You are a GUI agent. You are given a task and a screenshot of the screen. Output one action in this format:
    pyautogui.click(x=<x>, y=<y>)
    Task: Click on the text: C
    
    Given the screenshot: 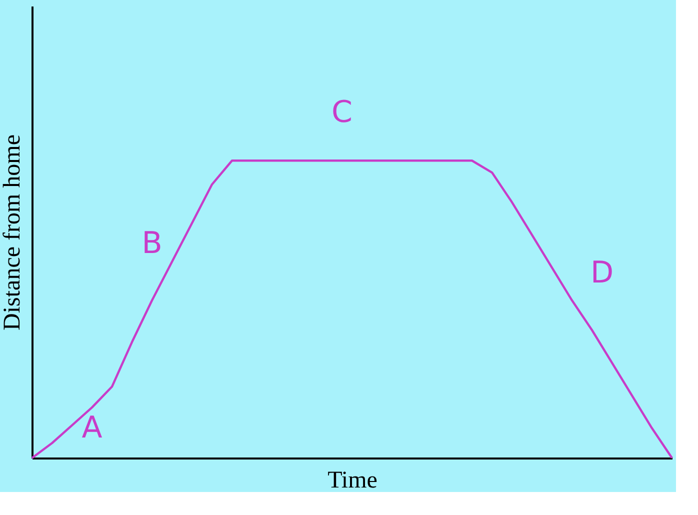 What is the action you would take?
    pyautogui.click(x=342, y=112)
    